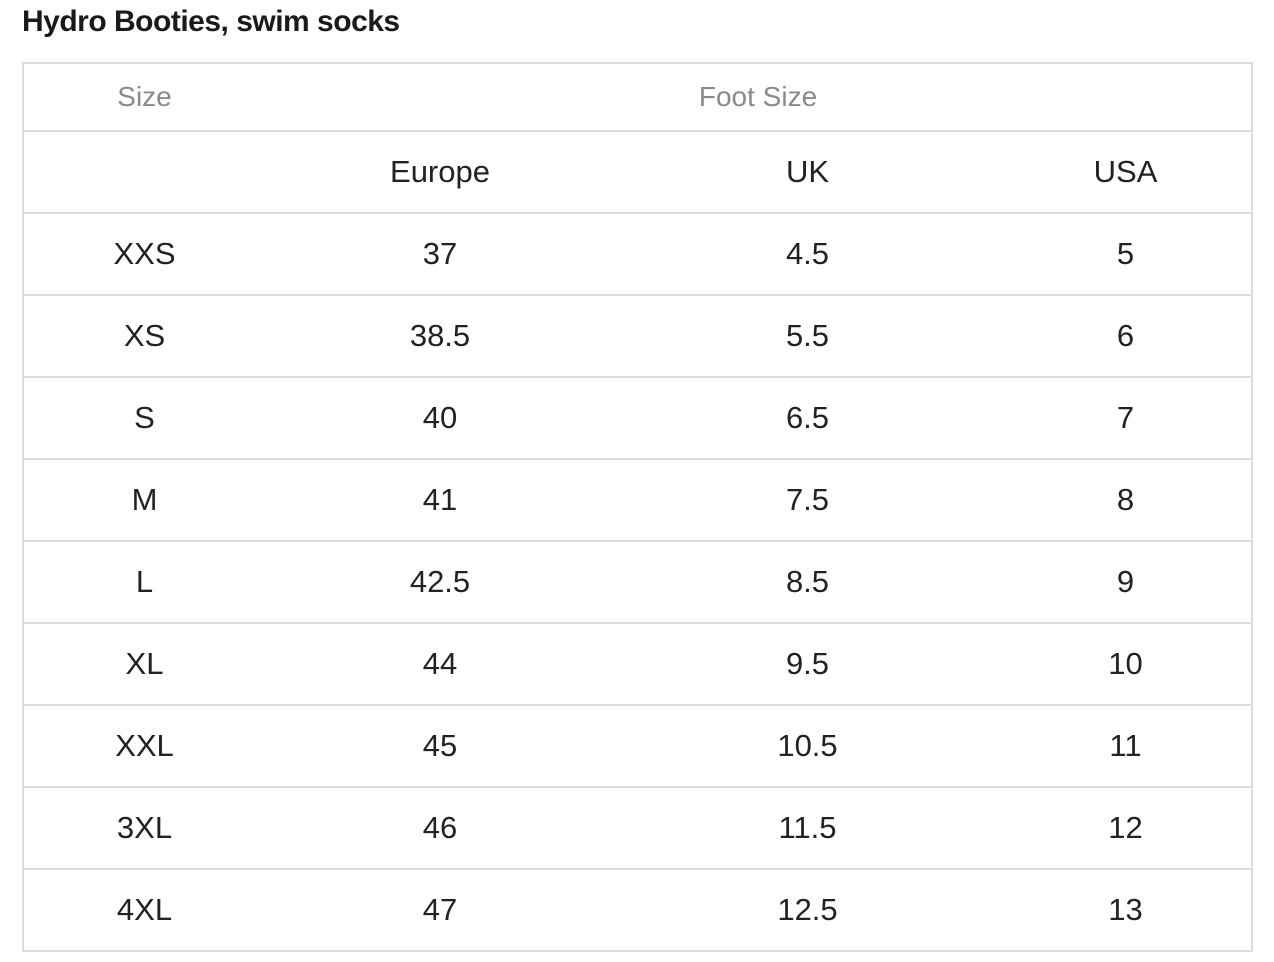 Image resolution: width=1274 pixels, height=962 pixels. Describe the element at coordinates (143, 254) in the screenshot. I see `cell-size: XXS` at that location.